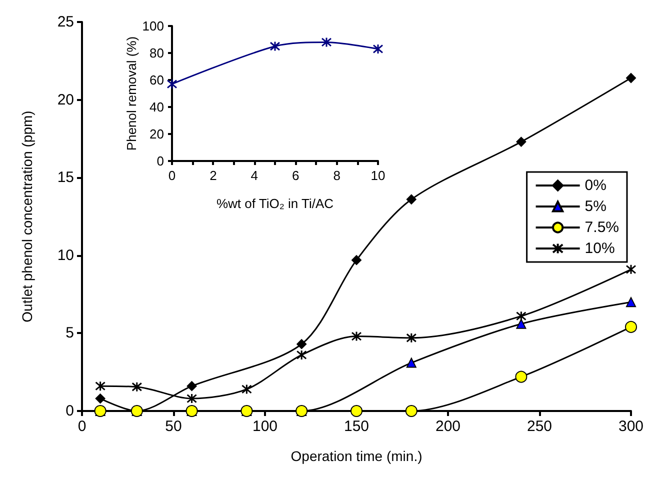 This screenshot has height=489, width=659. What do you see at coordinates (539, 426) in the screenshot?
I see `x-tick-label: 250` at bounding box center [539, 426].